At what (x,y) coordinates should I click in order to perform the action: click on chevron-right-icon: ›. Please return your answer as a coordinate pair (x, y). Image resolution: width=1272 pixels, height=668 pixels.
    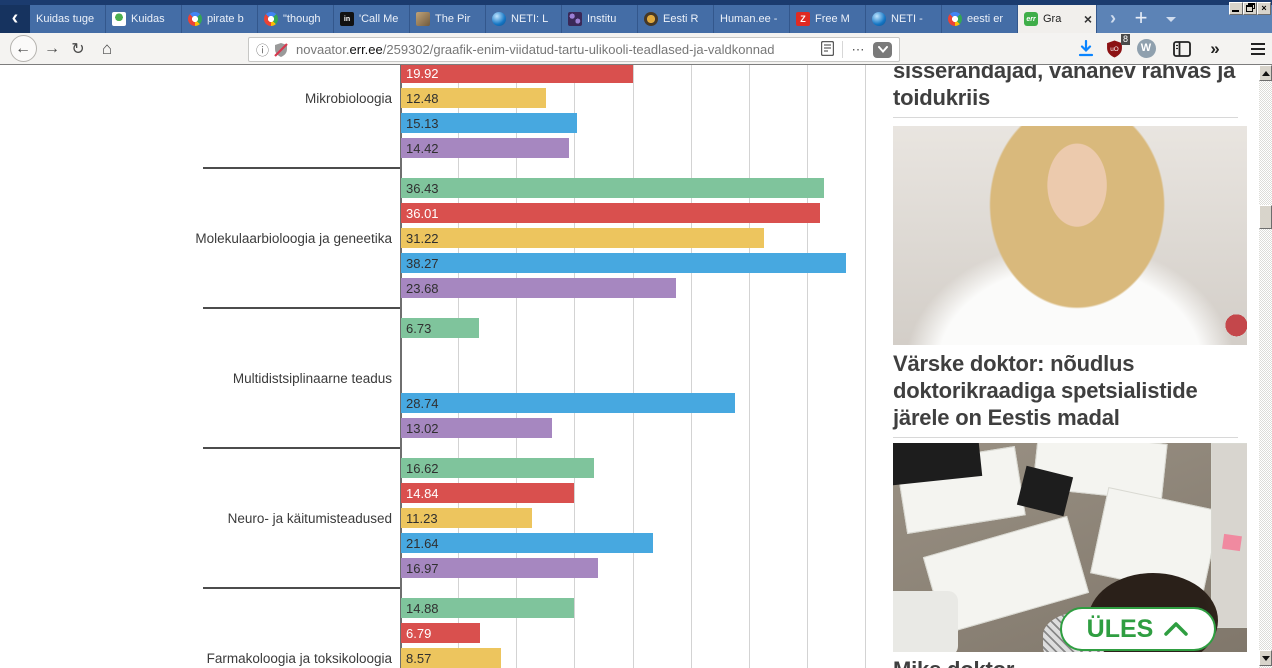
    Looking at the image, I should click on (1113, 18).